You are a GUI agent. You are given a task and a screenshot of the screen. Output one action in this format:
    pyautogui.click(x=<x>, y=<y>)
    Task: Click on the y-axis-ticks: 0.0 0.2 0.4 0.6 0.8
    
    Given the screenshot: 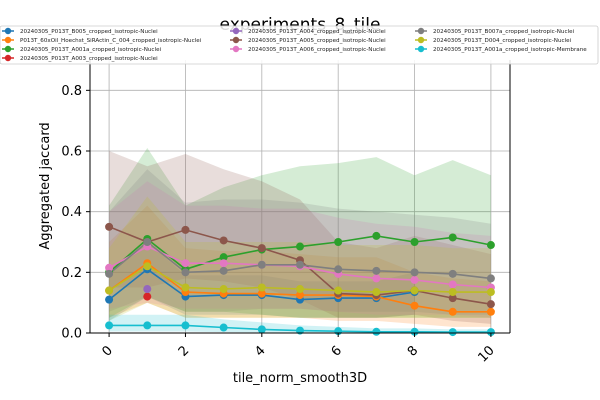 What is the action you would take?
    pyautogui.click(x=75, y=213)
    